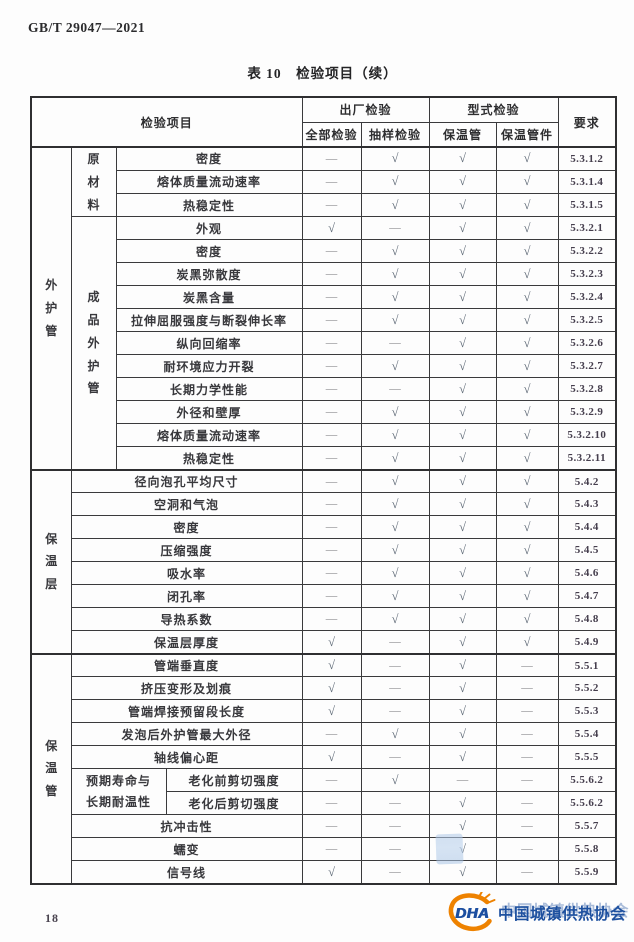  Describe the element at coordinates (209, 343) in the screenshot. I see `item-cell: 纵向回缩率` at that location.